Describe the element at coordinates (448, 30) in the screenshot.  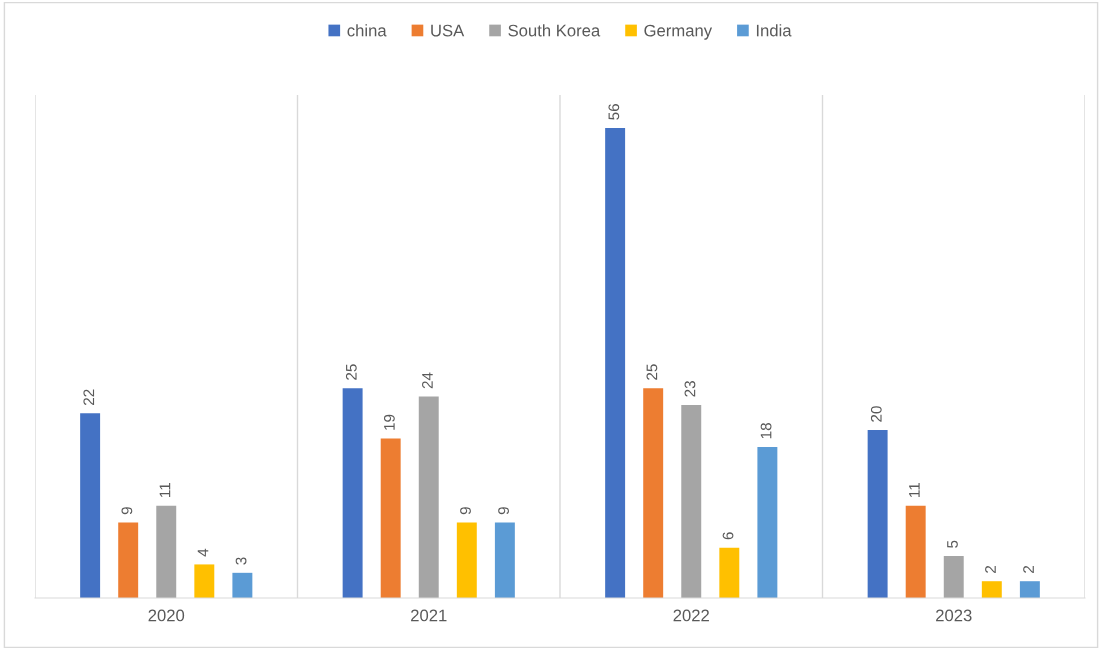
I see `legend-label: USA` at that location.